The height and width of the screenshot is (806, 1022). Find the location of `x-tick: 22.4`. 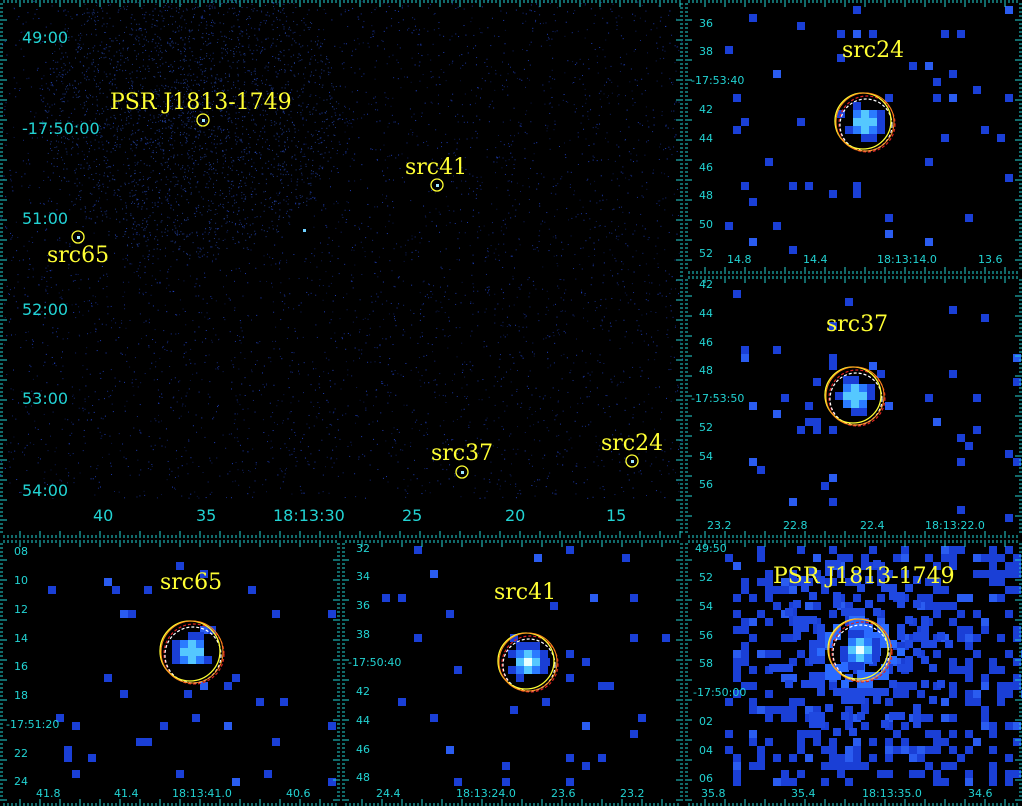

x-tick: 22.4 is located at coordinates (872, 525).